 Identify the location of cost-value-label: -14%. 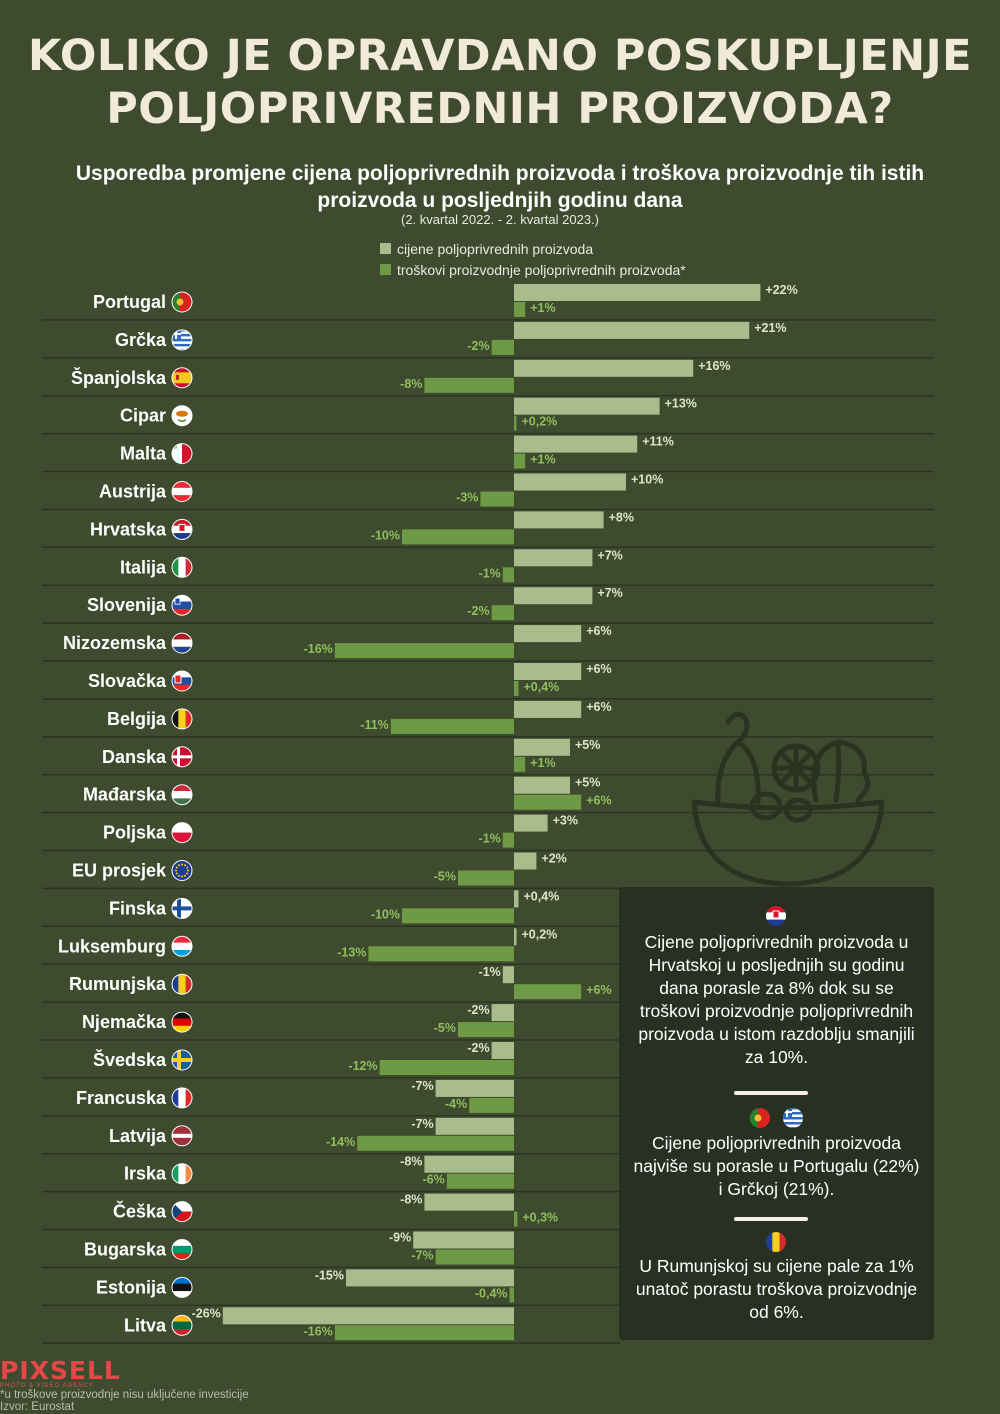
(340, 1142).